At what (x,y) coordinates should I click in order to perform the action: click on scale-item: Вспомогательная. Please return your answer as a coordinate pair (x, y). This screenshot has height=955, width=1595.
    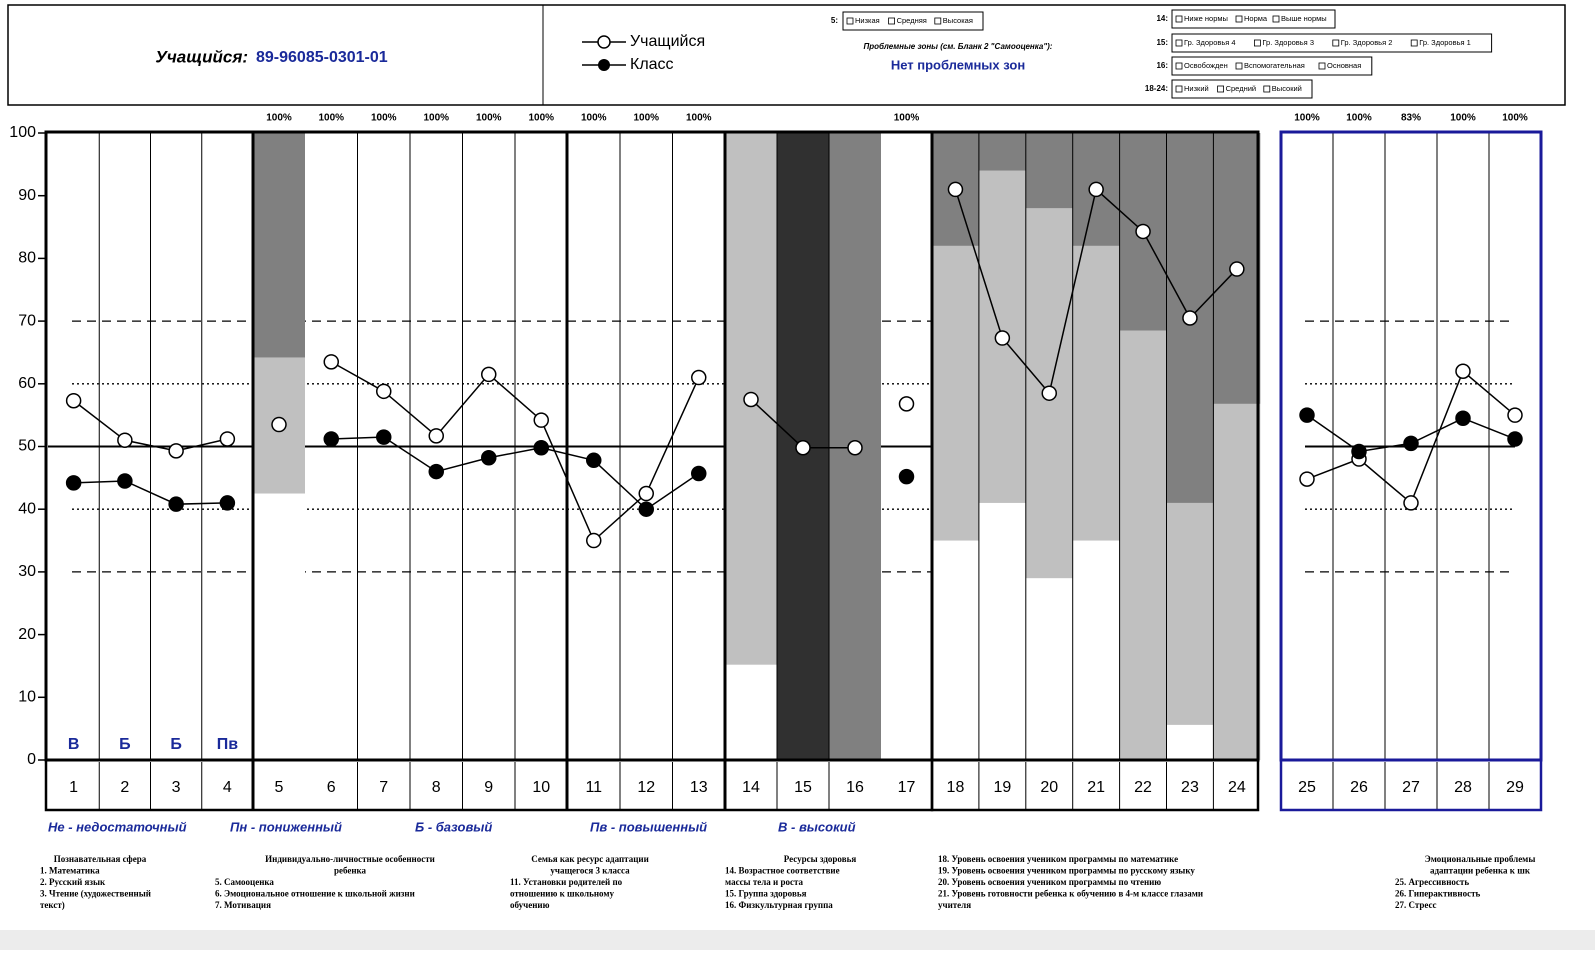
    Looking at the image, I should click on (1274, 65).